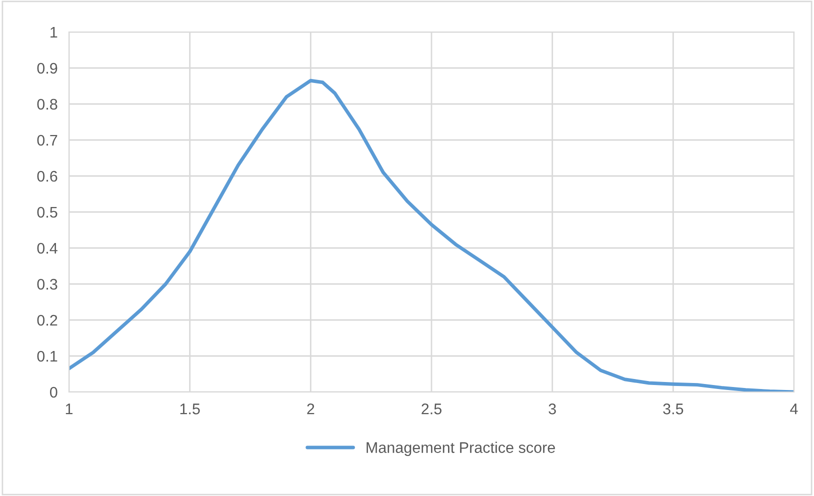  What do you see at coordinates (794, 409) in the screenshot?
I see `x-tick-label: 4` at bounding box center [794, 409].